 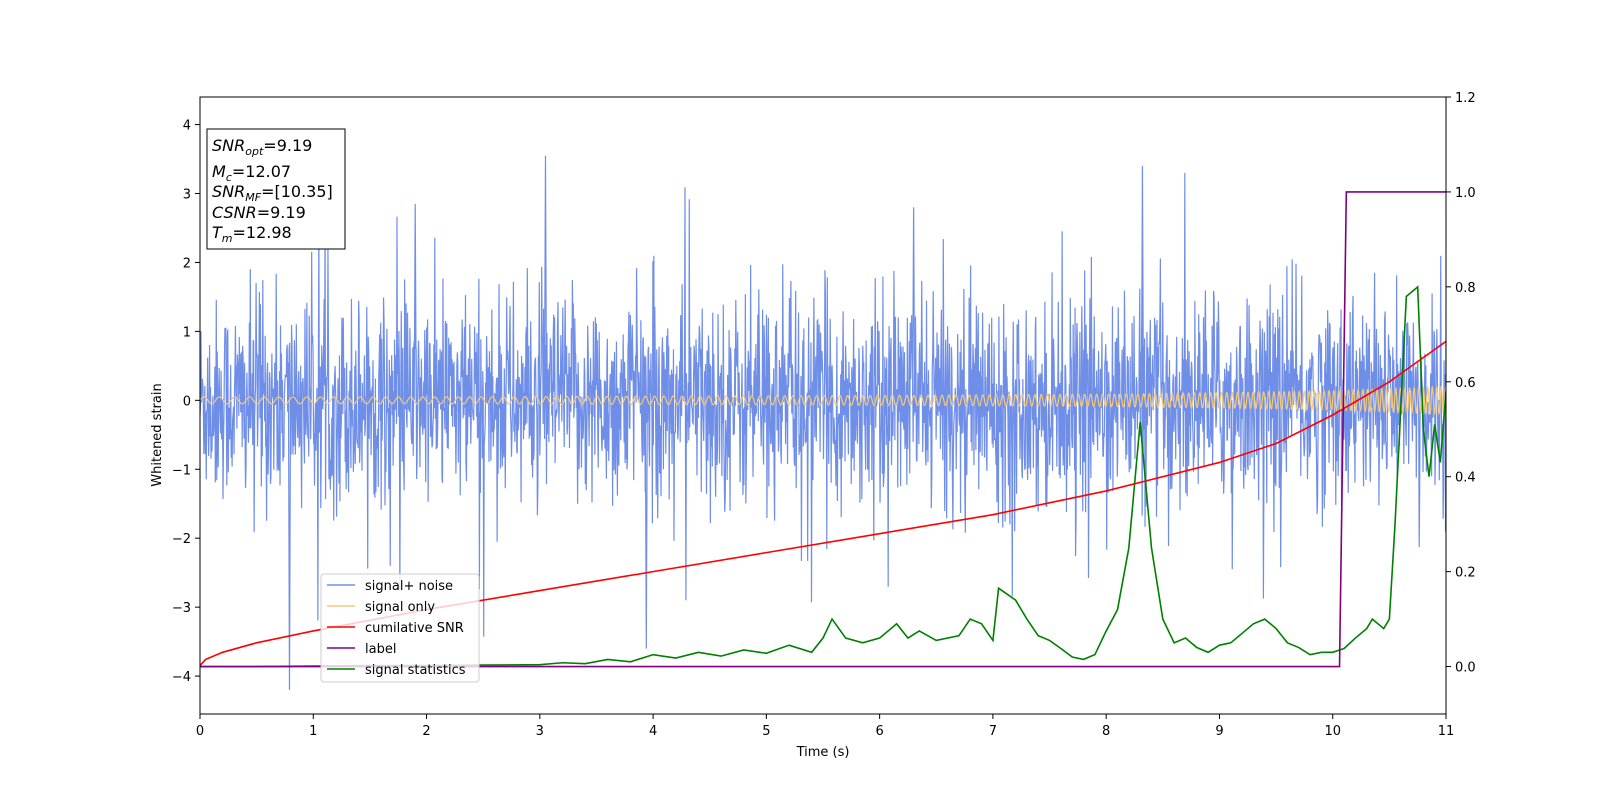 I want to click on info-box-line: Tm=12.98, so click(x=252, y=234).